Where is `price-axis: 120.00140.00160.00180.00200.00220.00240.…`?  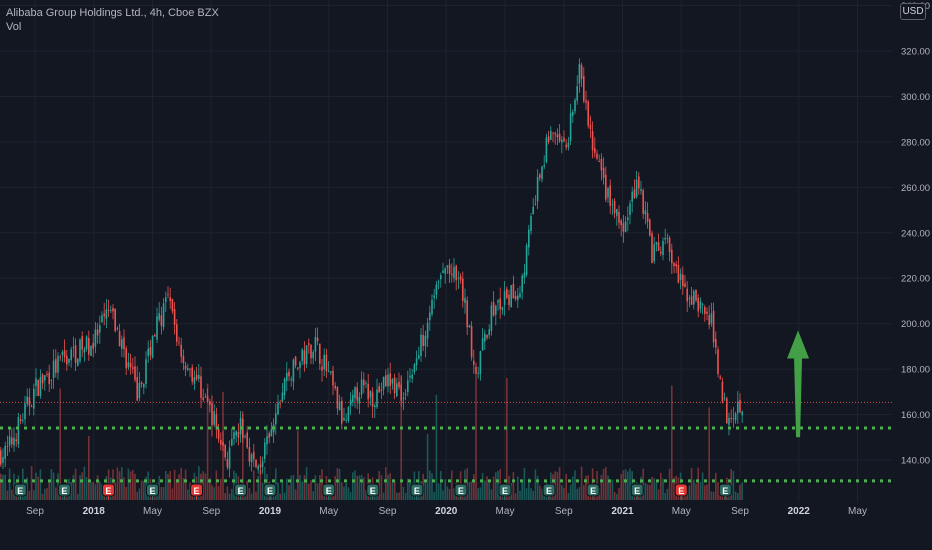 price-axis: 120.00140.00160.00180.00200.00220.00240.… is located at coordinates (912, 262).